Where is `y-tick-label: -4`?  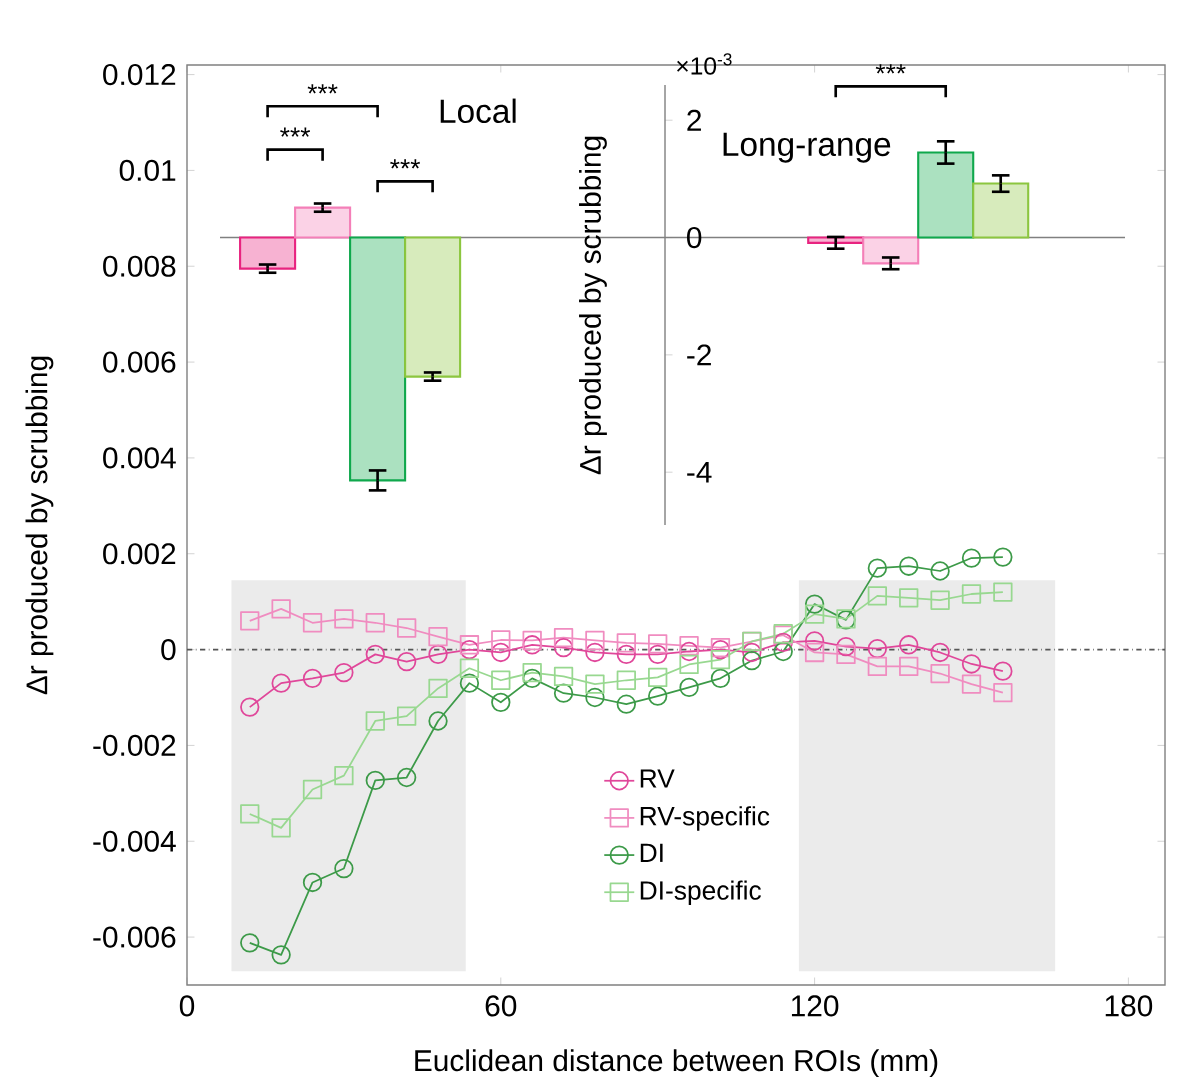 y-tick-label: -4 is located at coordinates (699, 472).